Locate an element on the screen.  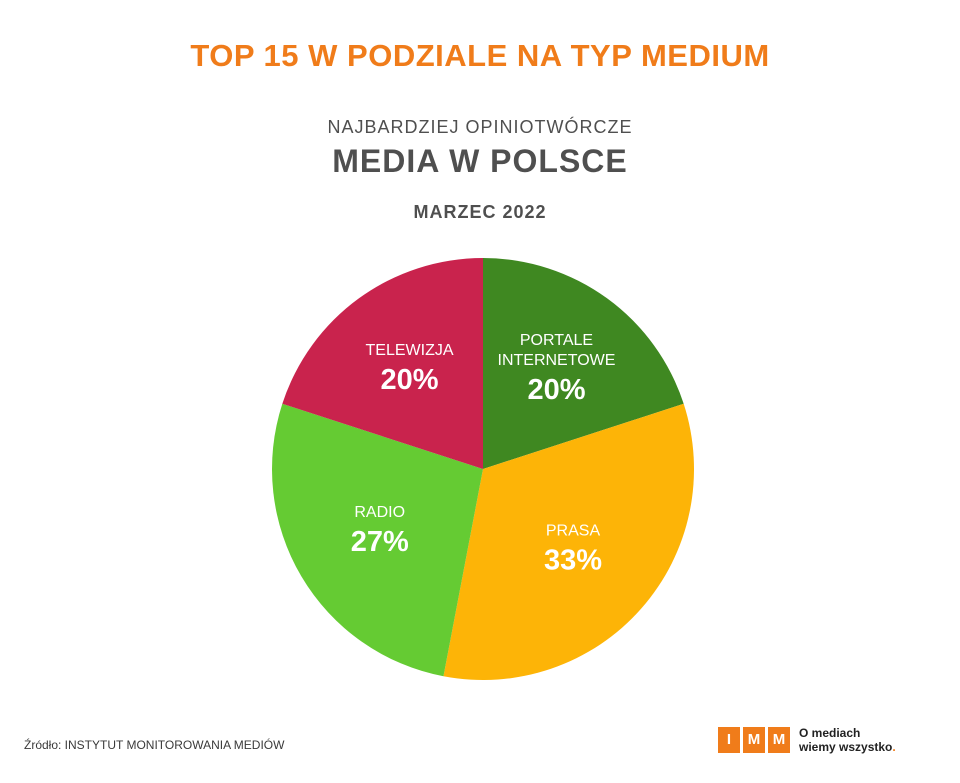
slice-label: RADIO is located at coordinates (379, 512).